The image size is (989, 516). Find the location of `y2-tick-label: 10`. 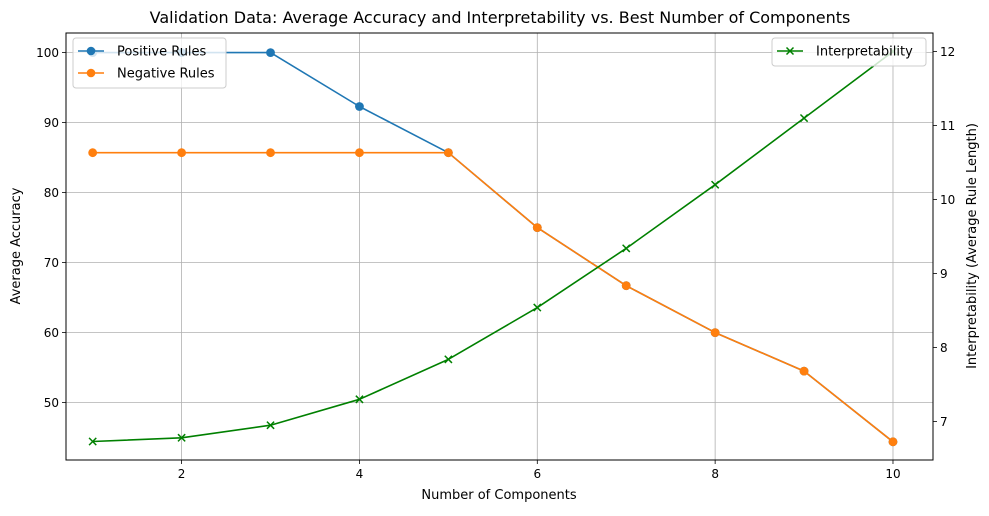

y2-tick-label: 10 is located at coordinates (947, 200).